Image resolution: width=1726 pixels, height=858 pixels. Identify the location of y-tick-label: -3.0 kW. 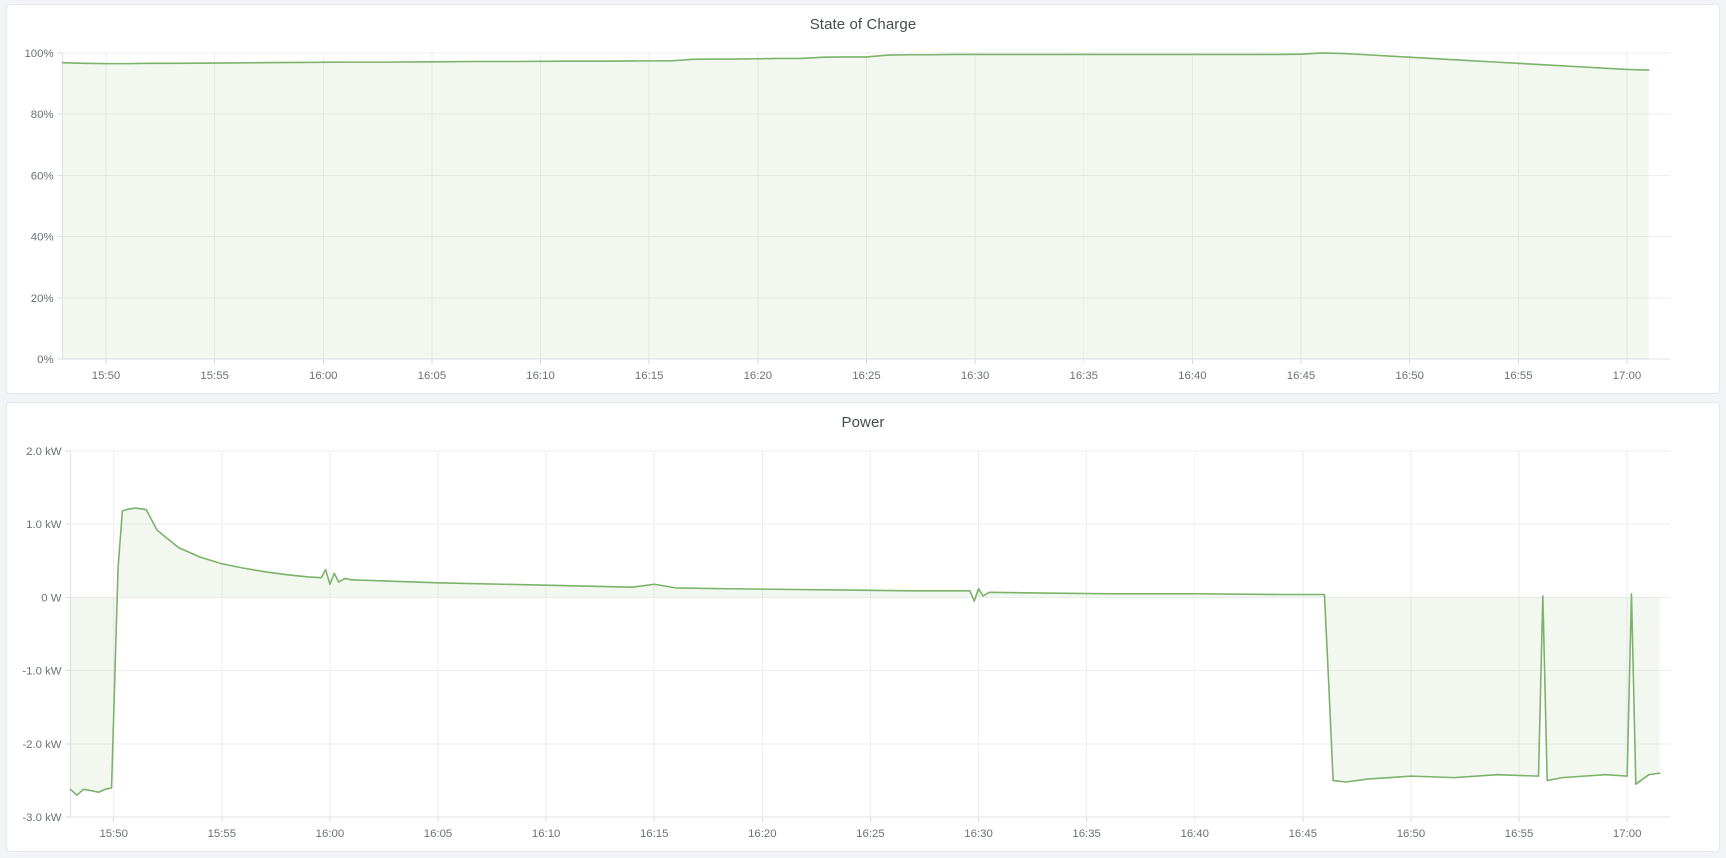
(41, 818).